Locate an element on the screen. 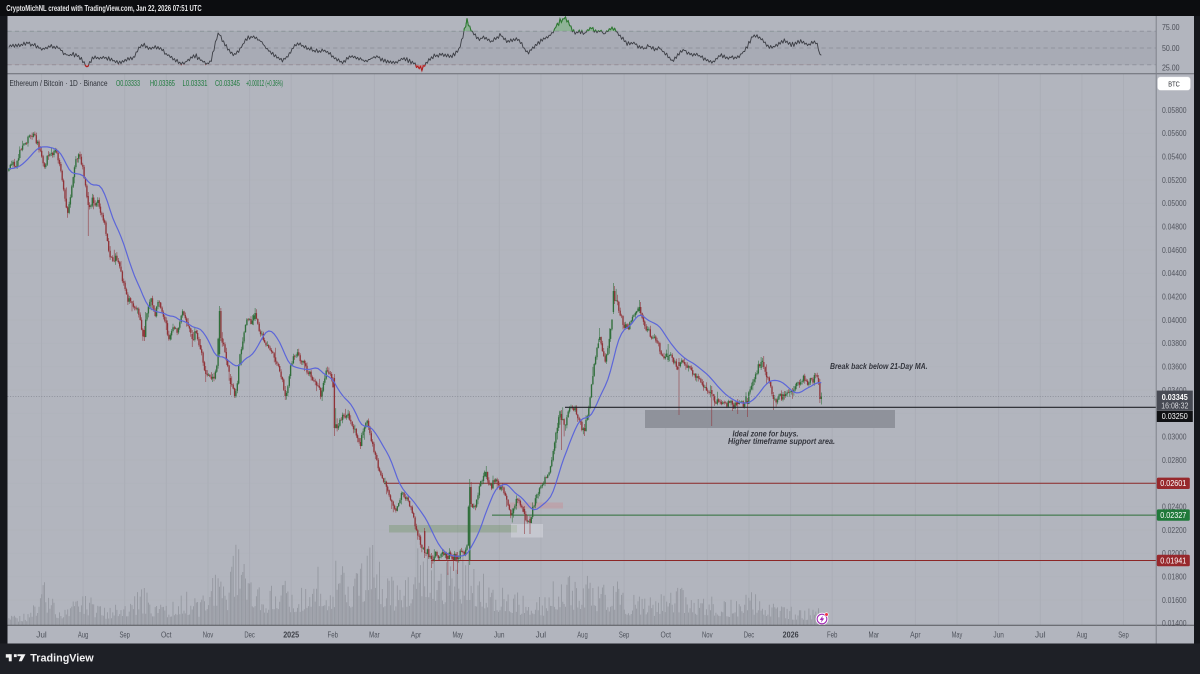 The image size is (1200, 674). svg-text:Ethereum / Bitcoin · 1D · Bina: Ethereum / Bitcoin · 1D · Binance is located at coordinates (59, 83).